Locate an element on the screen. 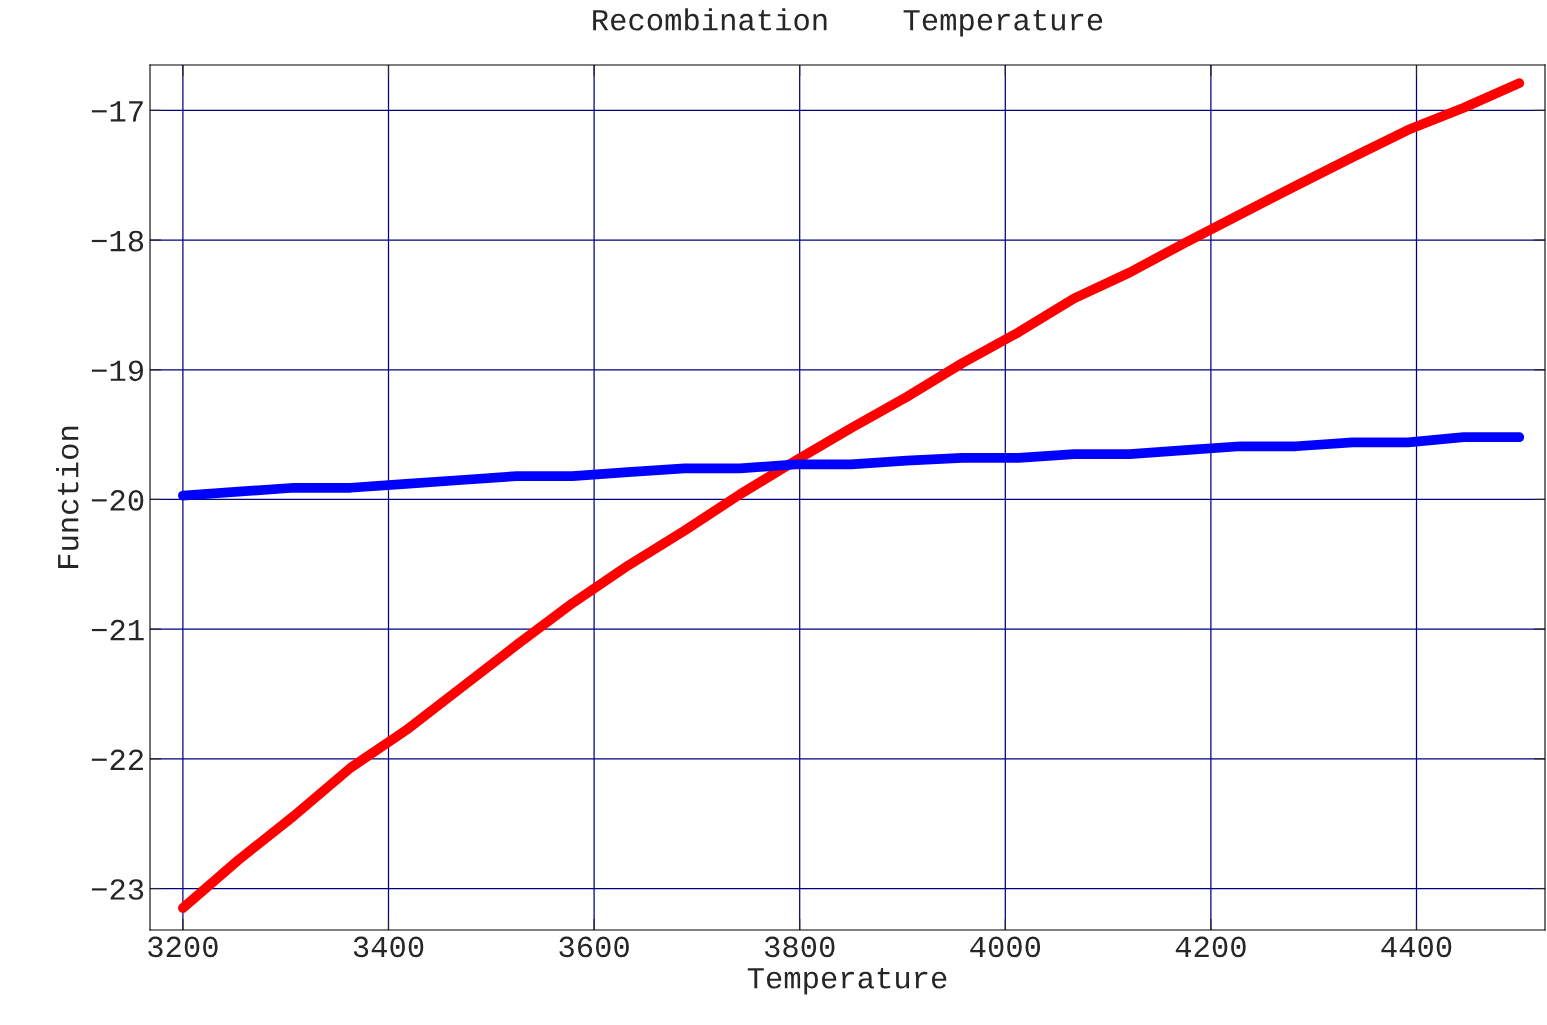 The image size is (1547, 1025). y-tick-label: −20 is located at coordinates (117, 500).